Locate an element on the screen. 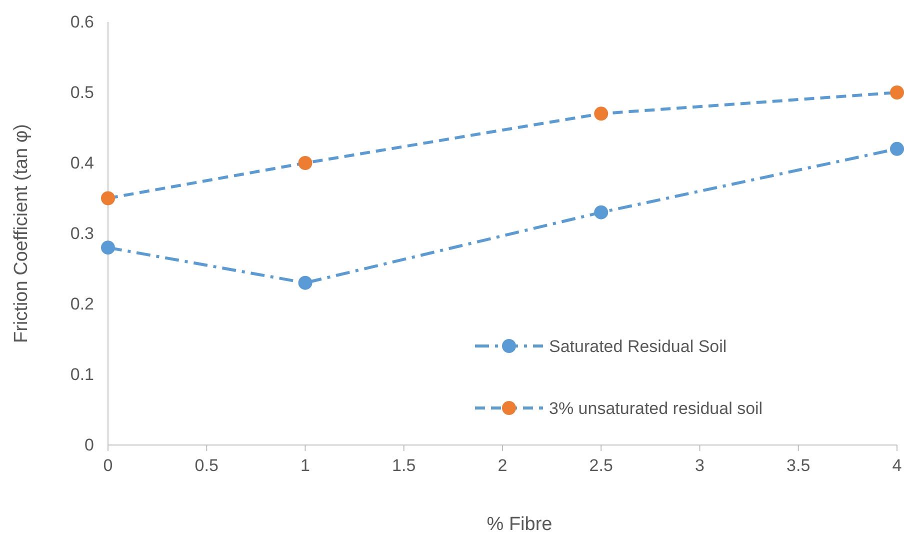 The height and width of the screenshot is (542, 906). x-tick-label: 2.5 is located at coordinates (601, 465).